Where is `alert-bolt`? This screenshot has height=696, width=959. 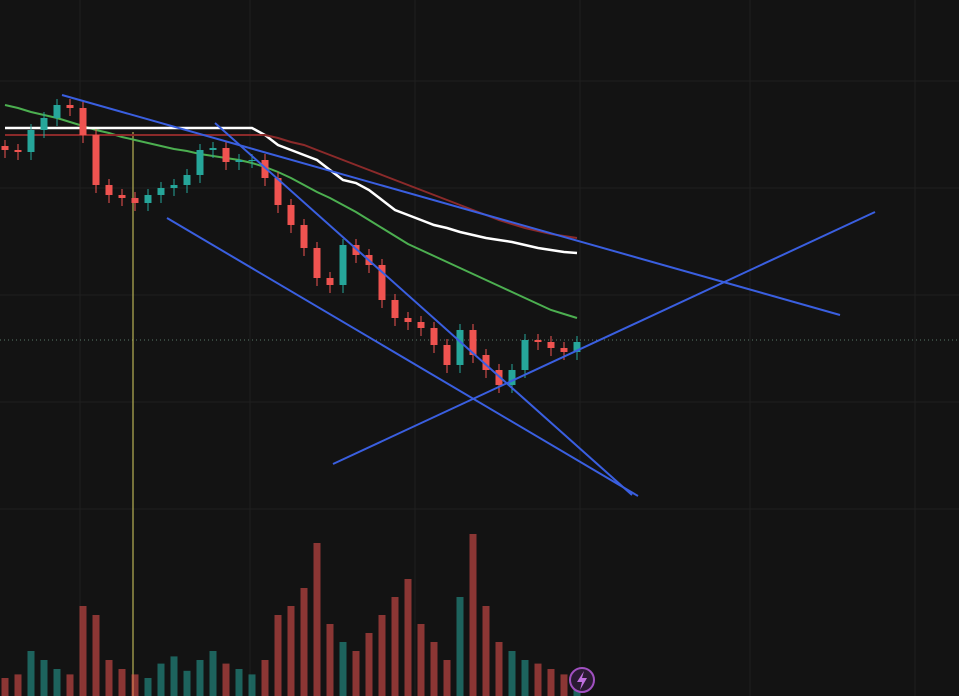
alert-bolt is located at coordinates (582, 680).